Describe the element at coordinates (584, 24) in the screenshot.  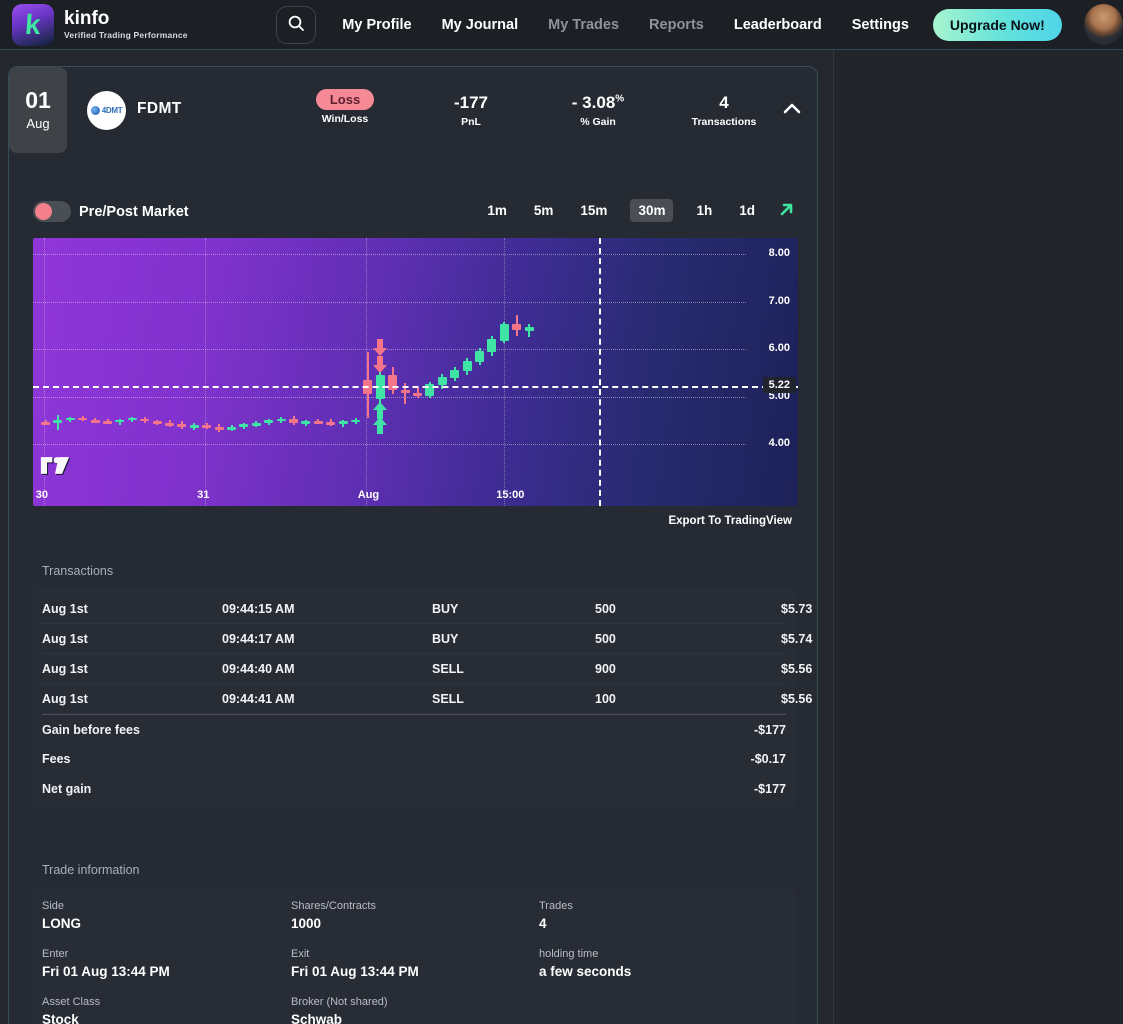
I see `nav-item-my-trades: My Trades` at that location.